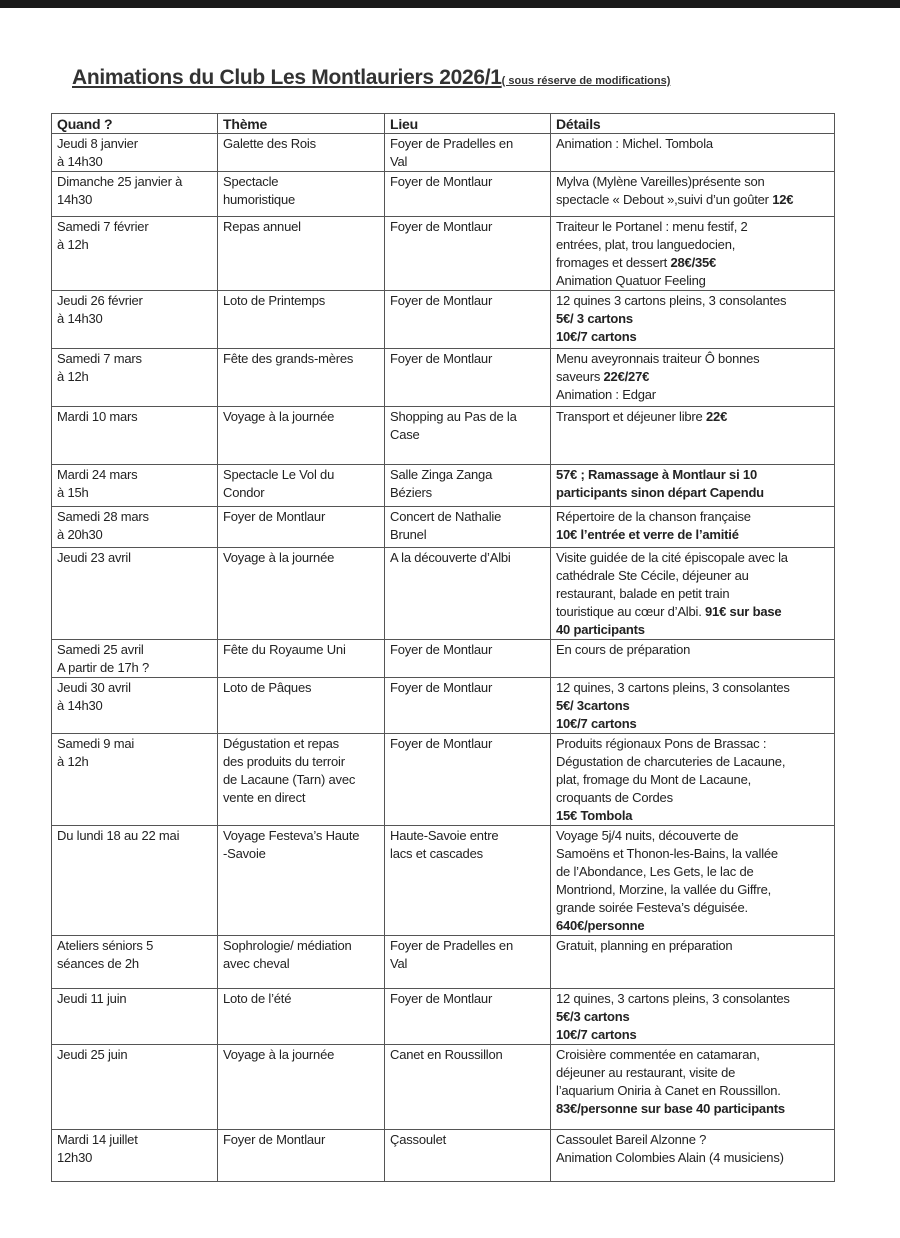 The image size is (900, 1238). What do you see at coordinates (97, 474) in the screenshot?
I see `quand-line: Mardi 24 mars` at bounding box center [97, 474].